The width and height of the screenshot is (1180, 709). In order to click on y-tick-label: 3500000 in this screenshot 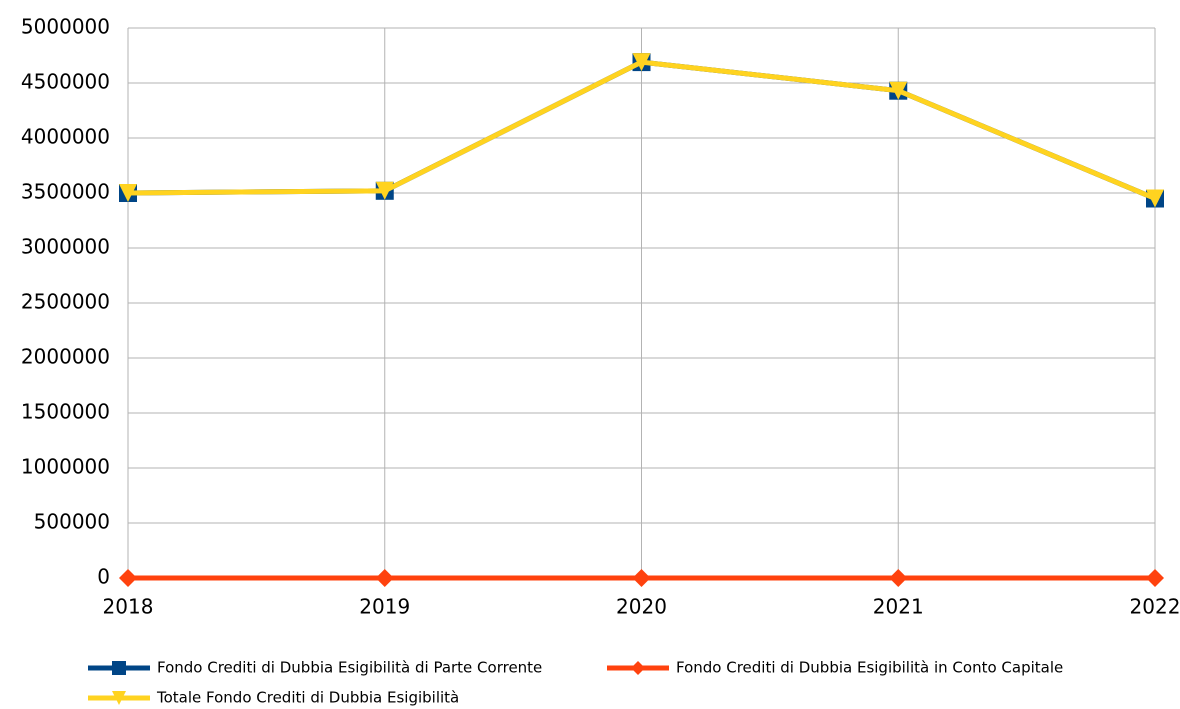, I will do `click(65, 192)`.